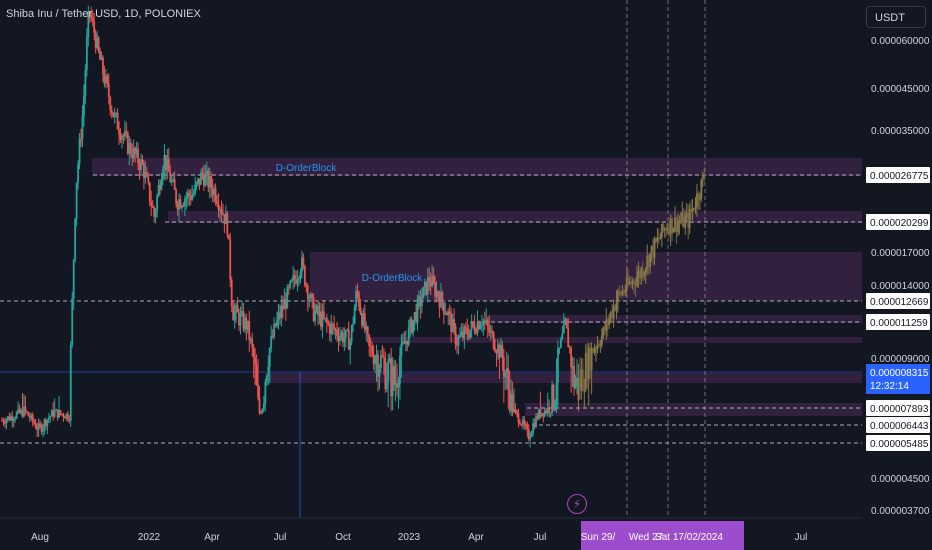 This screenshot has width=932, height=550. I want to click on currency-button: USDT, so click(896, 17).